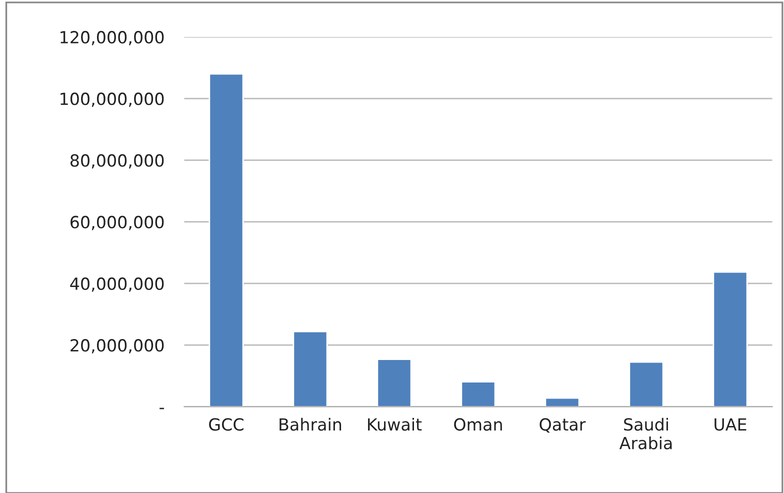 This screenshot has height=493, width=784. What do you see at coordinates (478, 424) in the screenshot?
I see `x-tick-label: Oman` at bounding box center [478, 424].